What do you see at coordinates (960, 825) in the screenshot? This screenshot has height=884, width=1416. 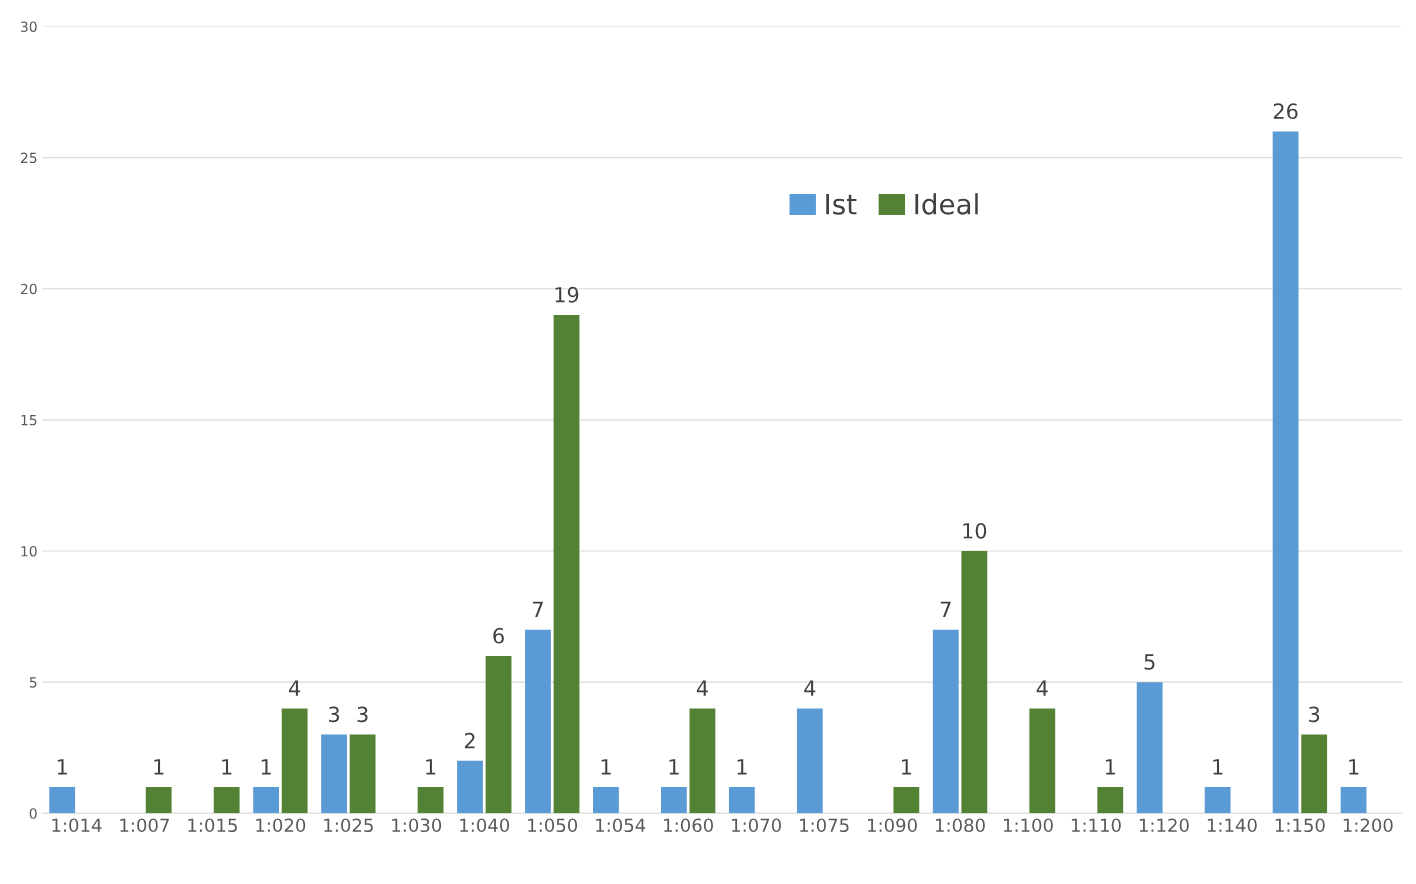 I see `x-tick-label: 1:080` at bounding box center [960, 825].